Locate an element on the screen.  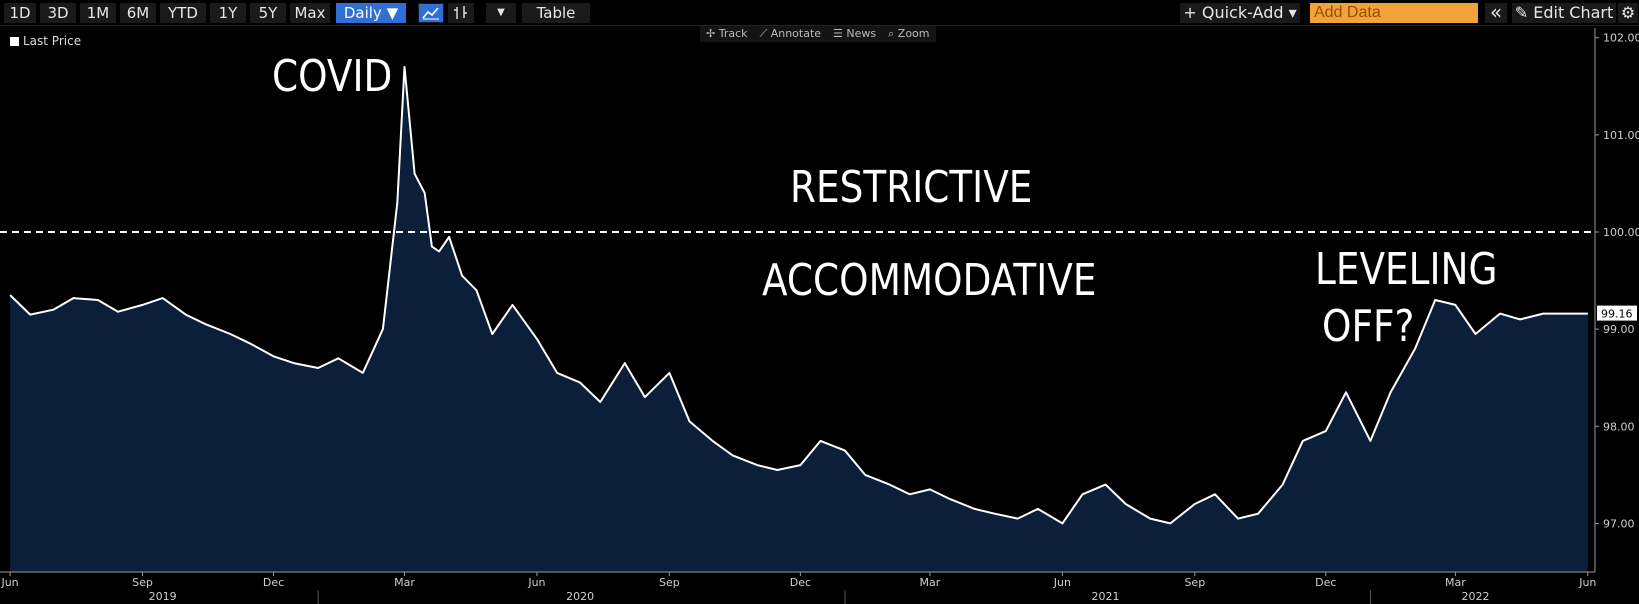
range-max-button: Max is located at coordinates (310, 13).